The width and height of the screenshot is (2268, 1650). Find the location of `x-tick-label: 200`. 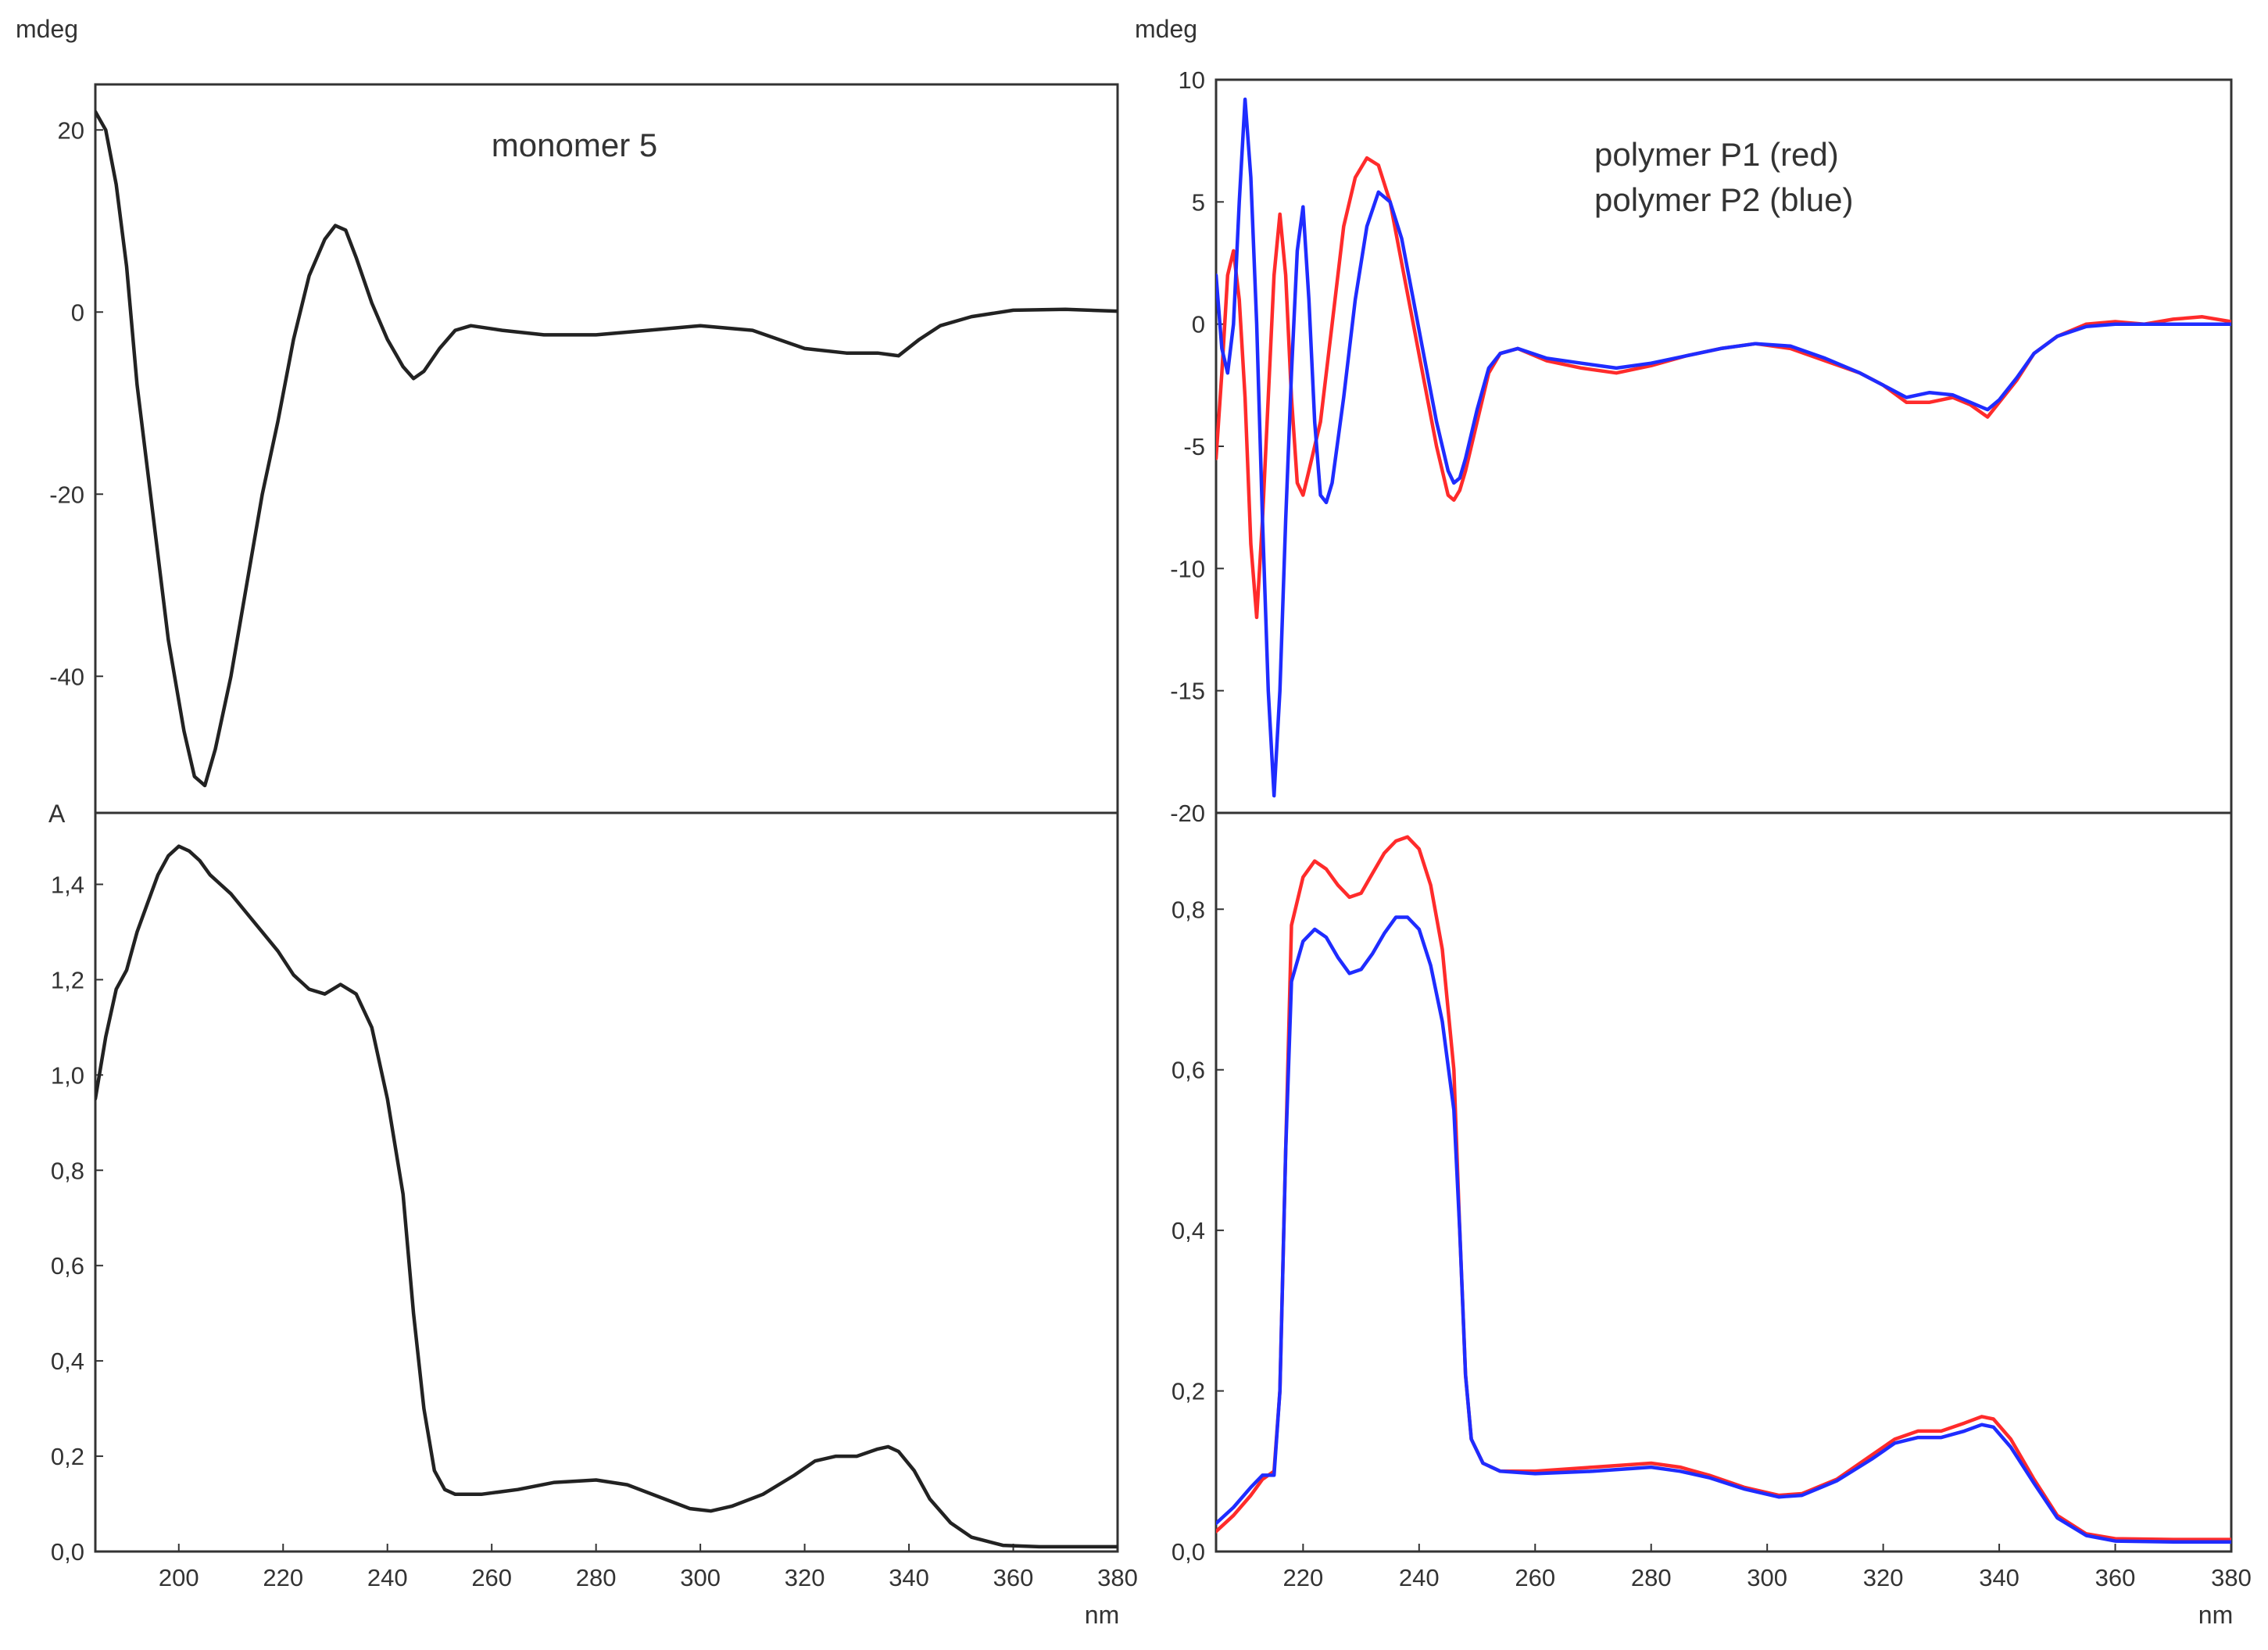

x-tick-label: 200 is located at coordinates (179, 1577).